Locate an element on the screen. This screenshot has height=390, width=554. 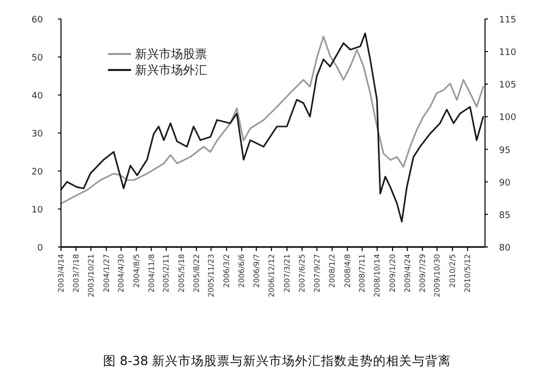
y2-tick-label: 115 is located at coordinates (507, 21).